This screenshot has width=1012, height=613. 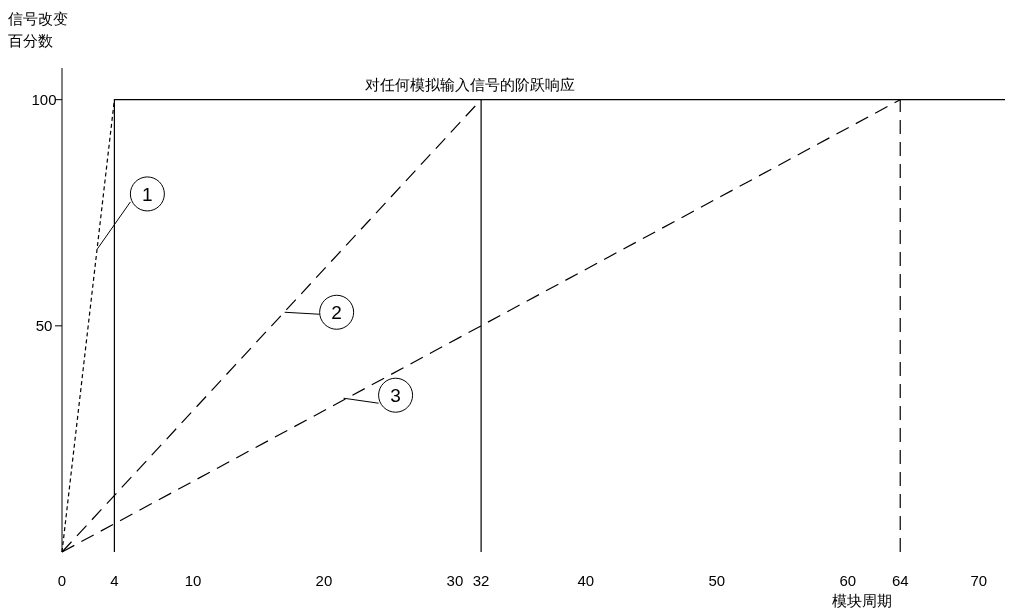 What do you see at coordinates (336, 313) in the screenshot?
I see `annotation: 2` at bounding box center [336, 313].